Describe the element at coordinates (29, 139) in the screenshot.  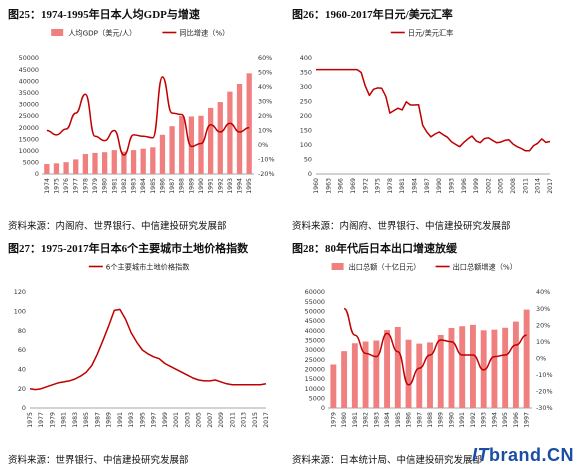
I see `y-tick-label-left: 15000` at that location.